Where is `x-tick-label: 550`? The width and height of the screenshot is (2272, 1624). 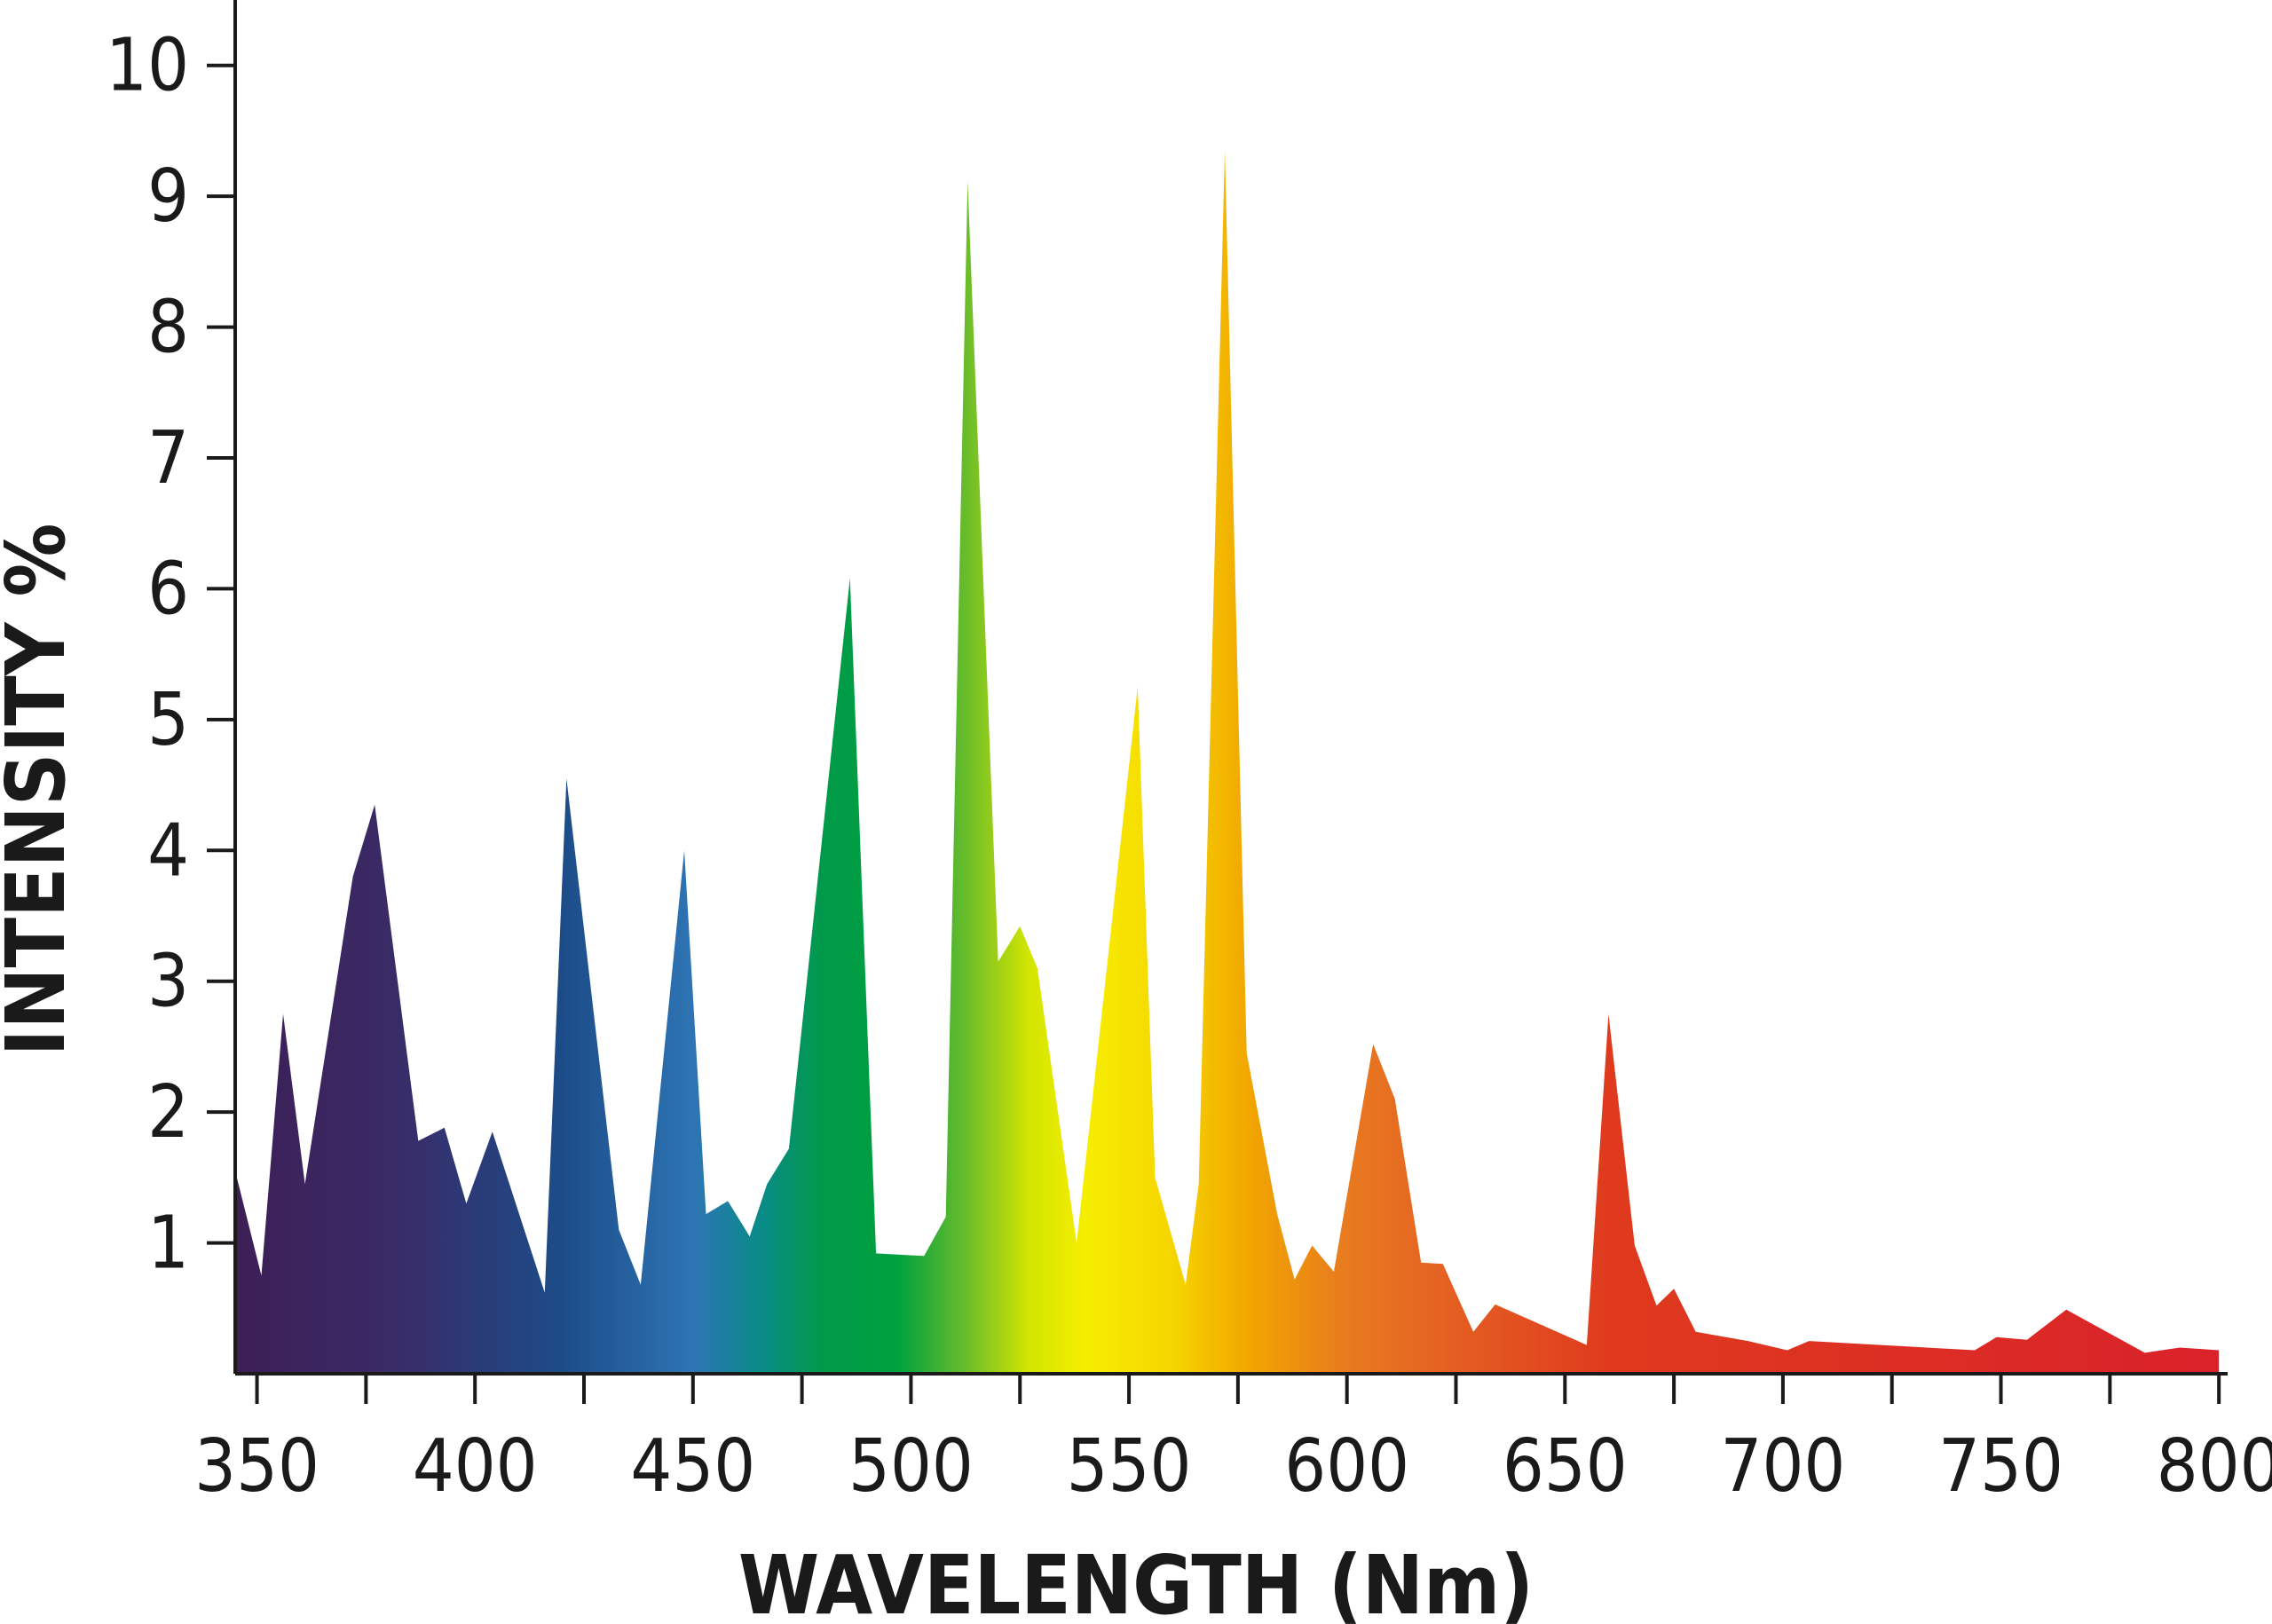 x-tick-label: 550 is located at coordinates (1129, 1466).